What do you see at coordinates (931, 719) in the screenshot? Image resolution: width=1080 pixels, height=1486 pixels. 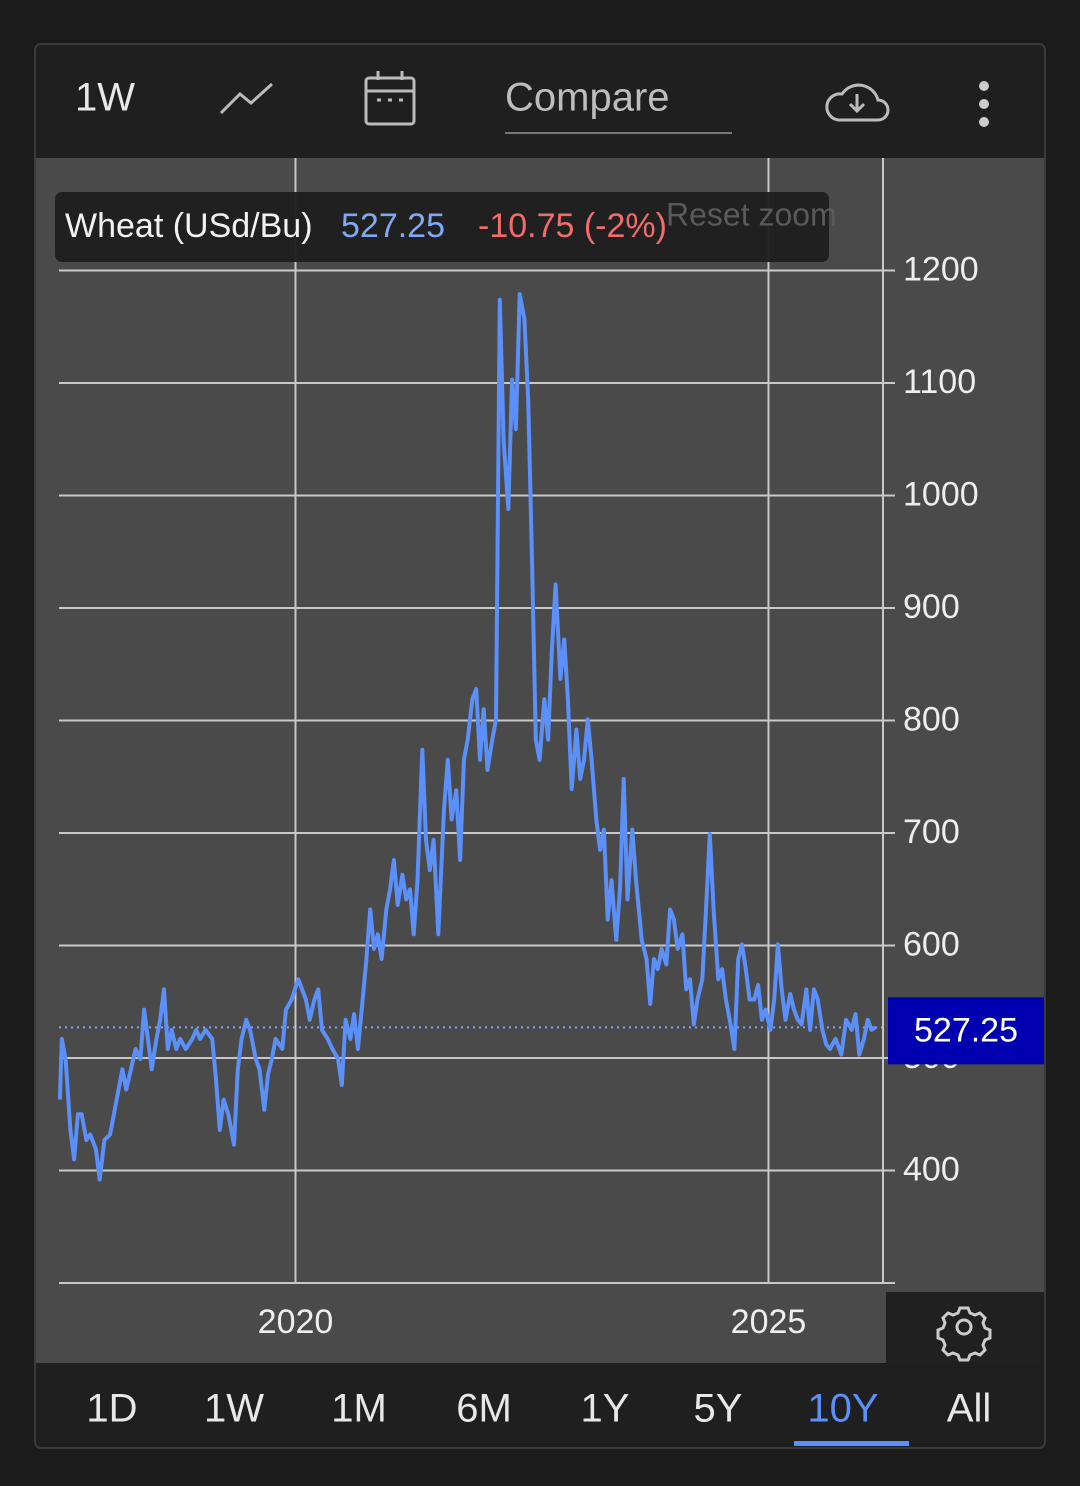 I see `y-tick-label: 800` at bounding box center [931, 719].